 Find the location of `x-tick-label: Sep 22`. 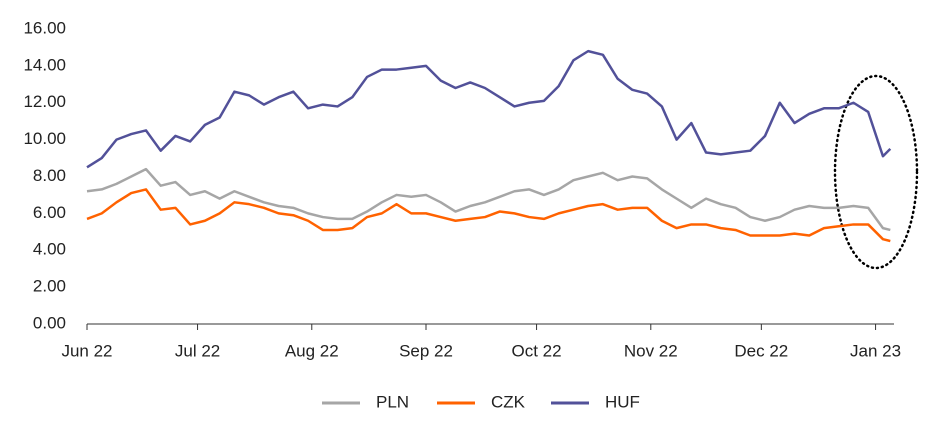

x-tick-label: Sep 22 is located at coordinates (426, 350).